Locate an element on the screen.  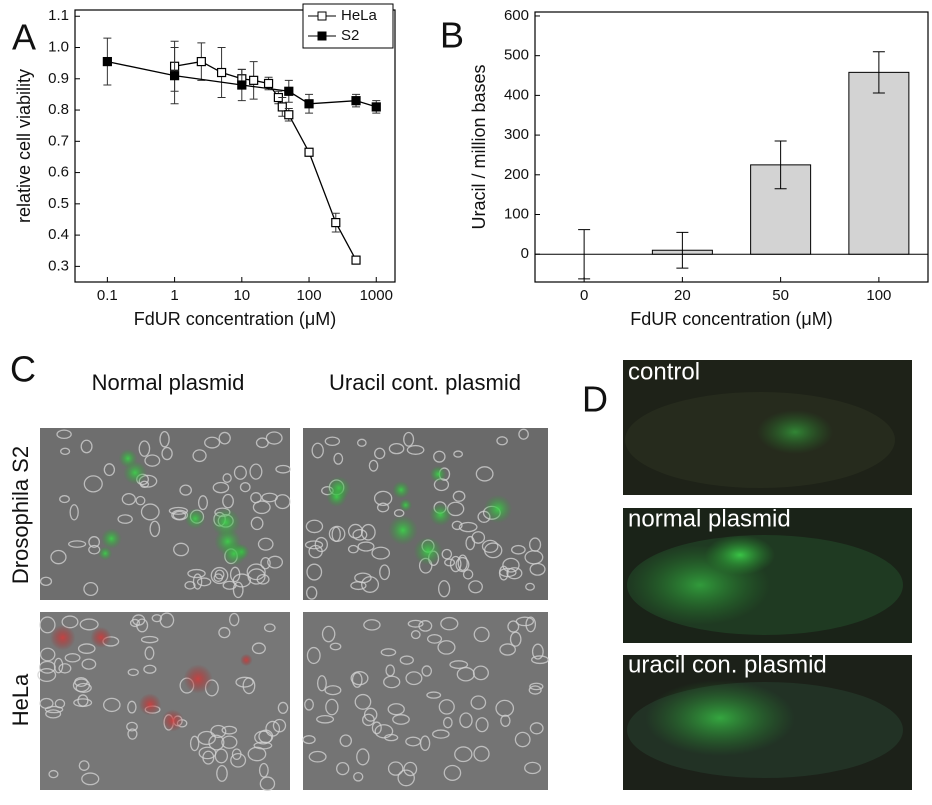
image-label: uracil con. plasmid is located at coordinates (727, 664).